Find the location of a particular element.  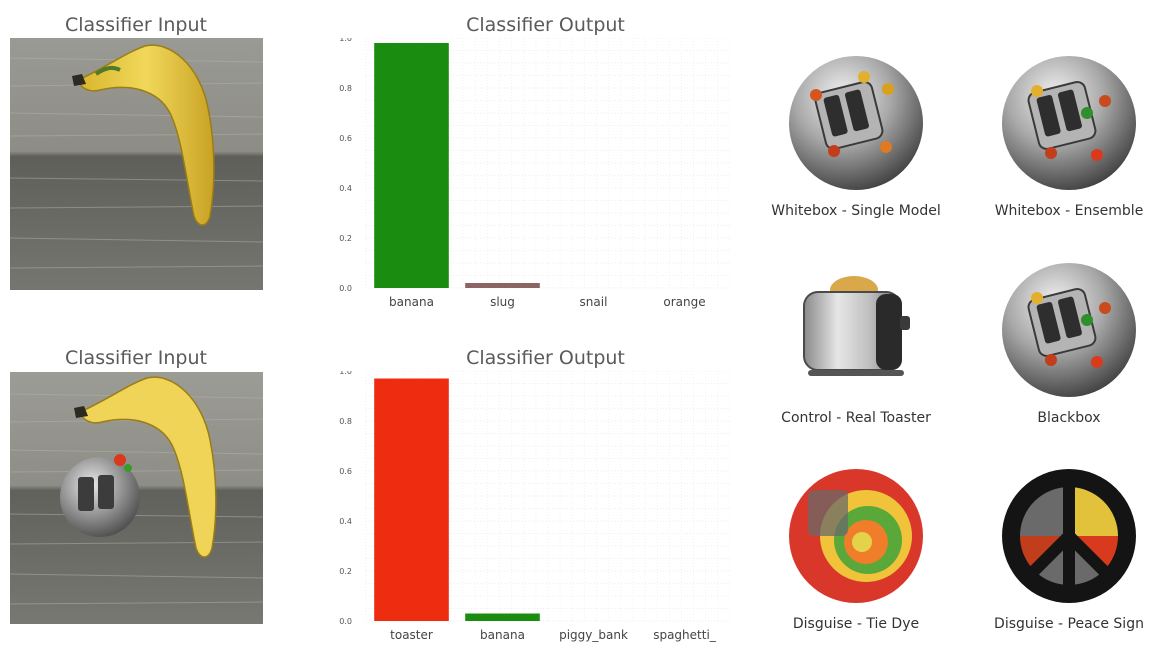

patch-label: Whitebox - Ensemble is located at coordinates (1069, 211).